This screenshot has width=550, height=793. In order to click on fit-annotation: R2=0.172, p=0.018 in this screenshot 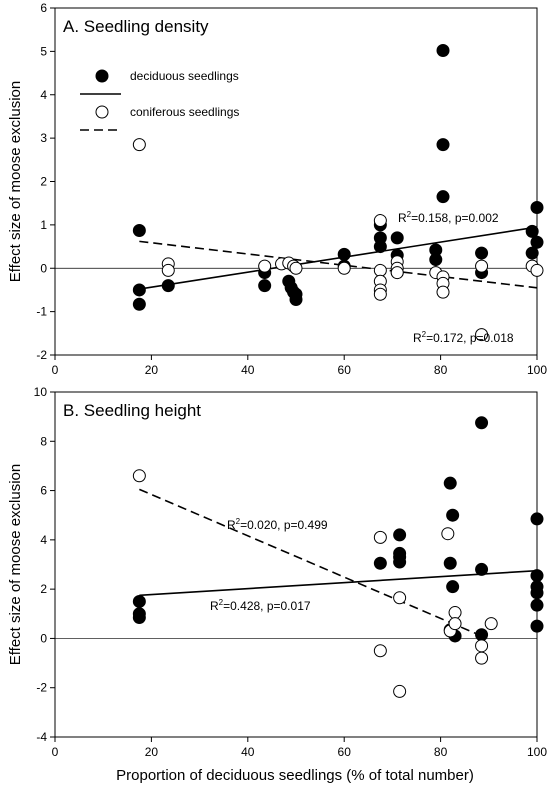, I will do `click(463, 337)`.